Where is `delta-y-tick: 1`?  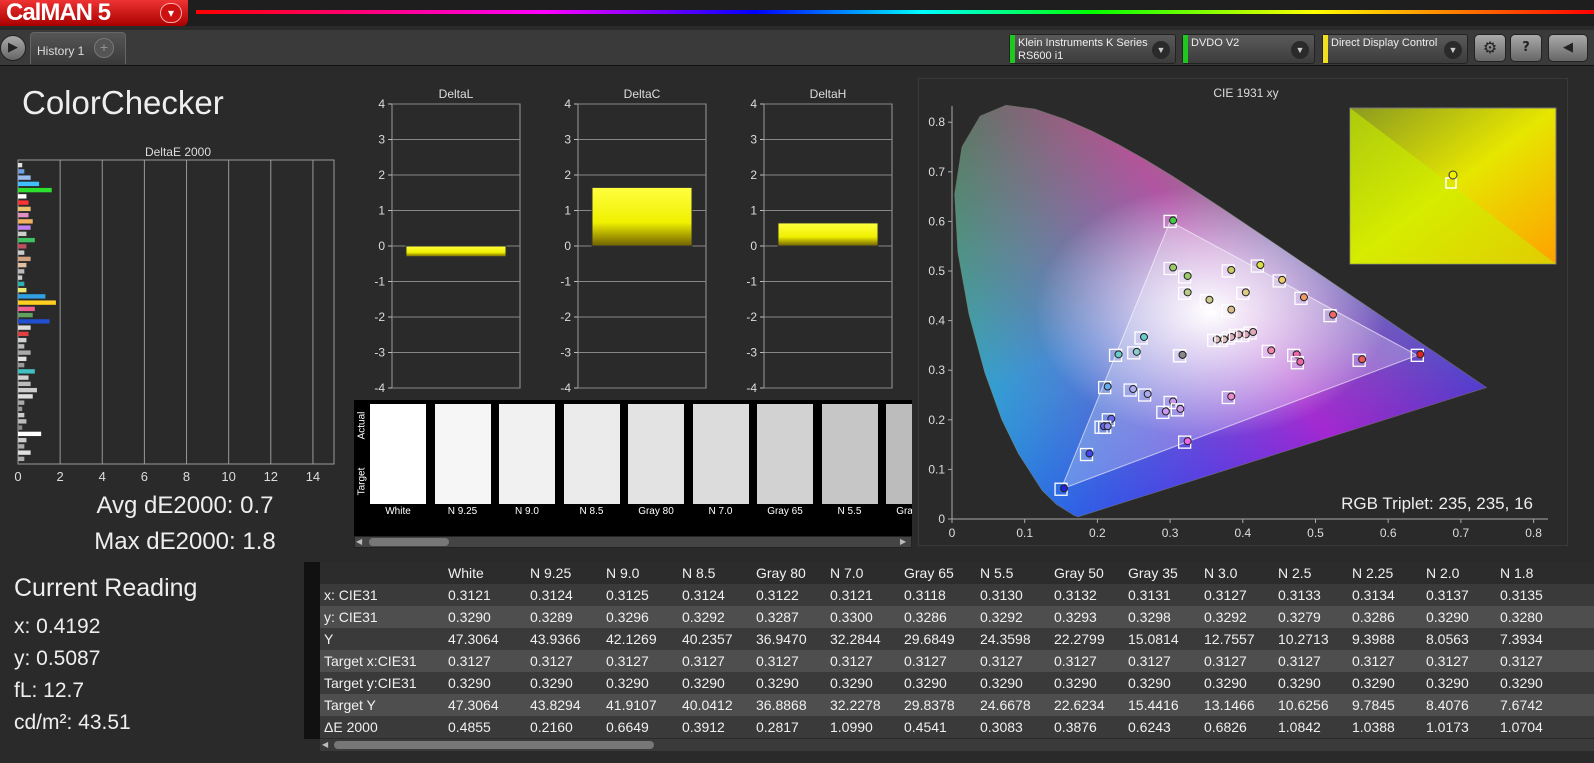
delta-y-tick: 1 is located at coordinates (753, 211).